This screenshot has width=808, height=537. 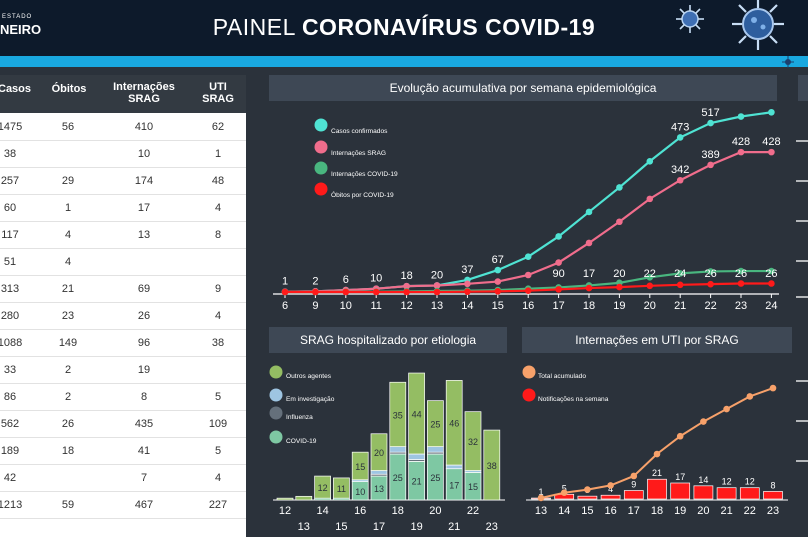 What do you see at coordinates (123, 235) in the screenshot?
I see `table-row: 117 4 13 8` at bounding box center [123, 235].